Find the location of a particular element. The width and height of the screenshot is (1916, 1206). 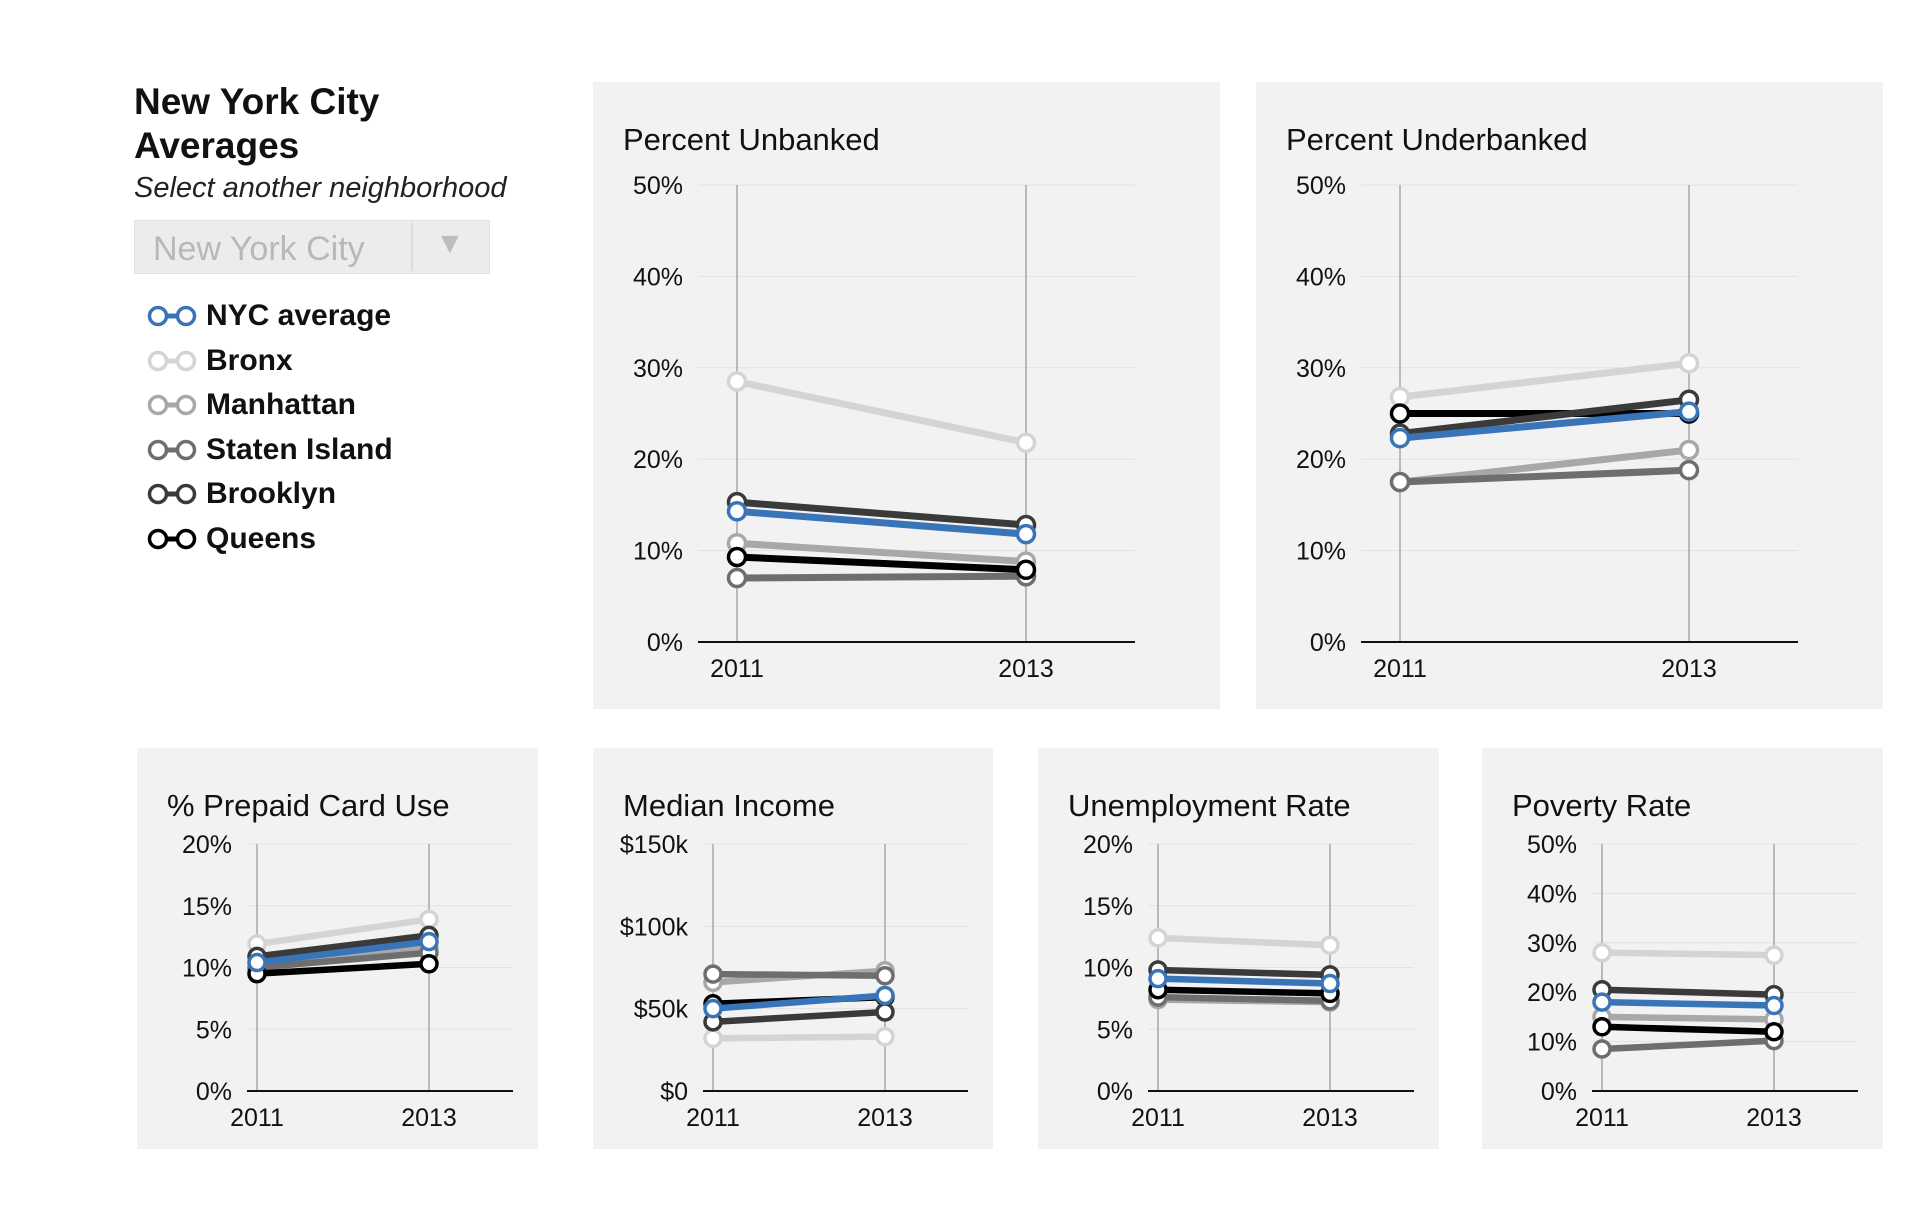

legend-label: Manhattan is located at coordinates (281, 405).